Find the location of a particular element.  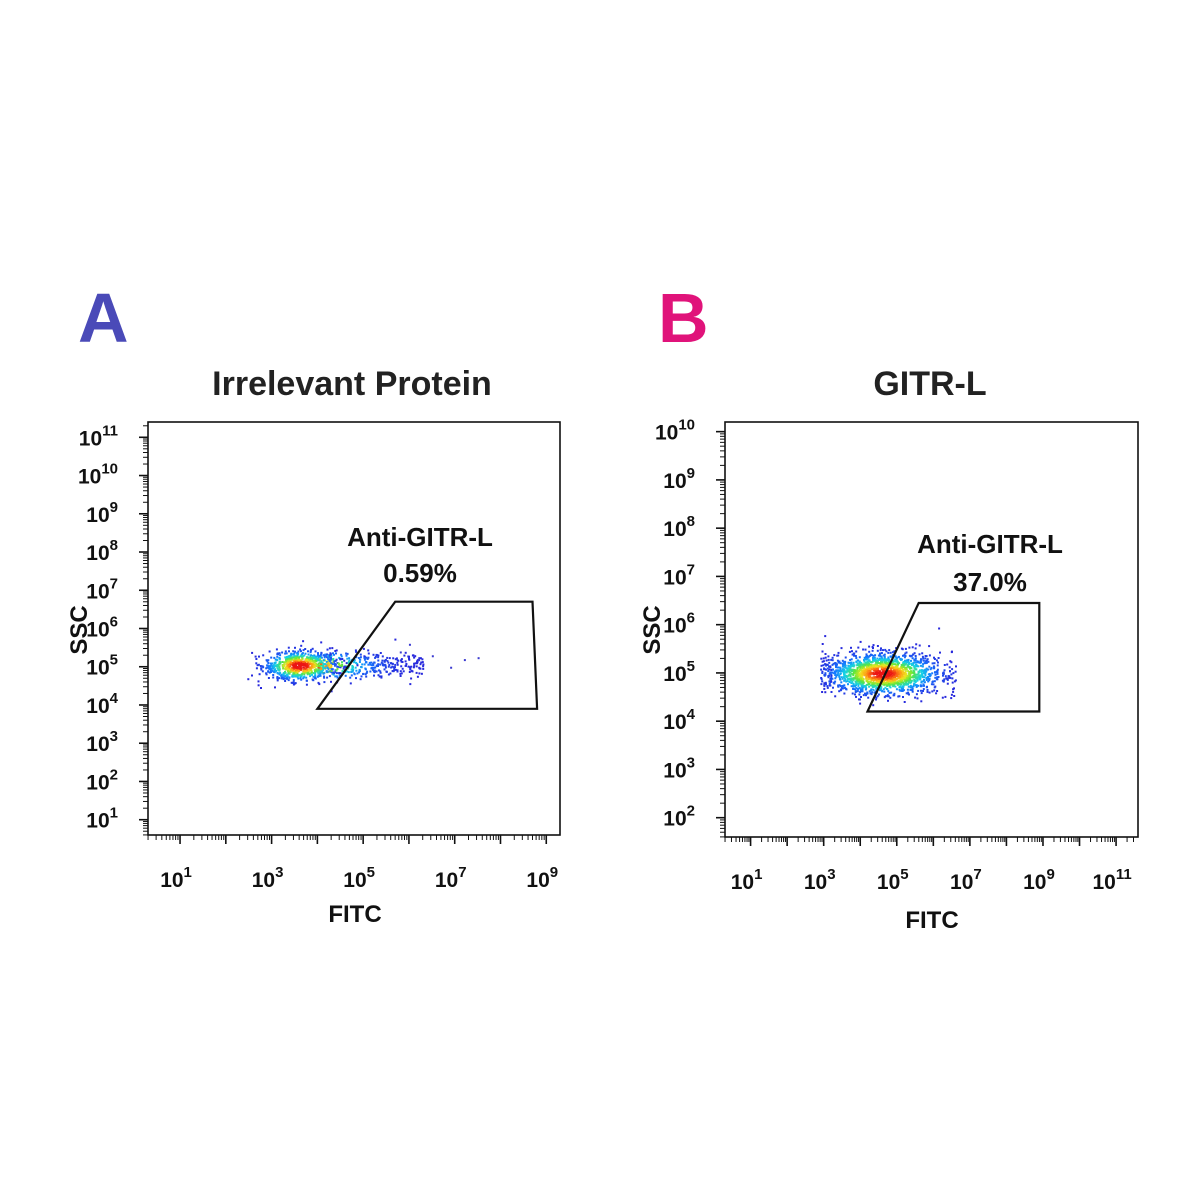

panel-label-a: A is located at coordinates (103, 318).